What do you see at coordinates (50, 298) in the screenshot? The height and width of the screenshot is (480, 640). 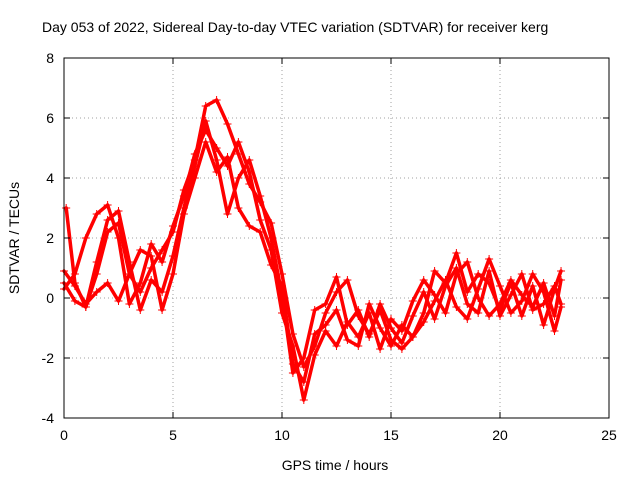 I see `y-tick-label: 0` at bounding box center [50, 298].